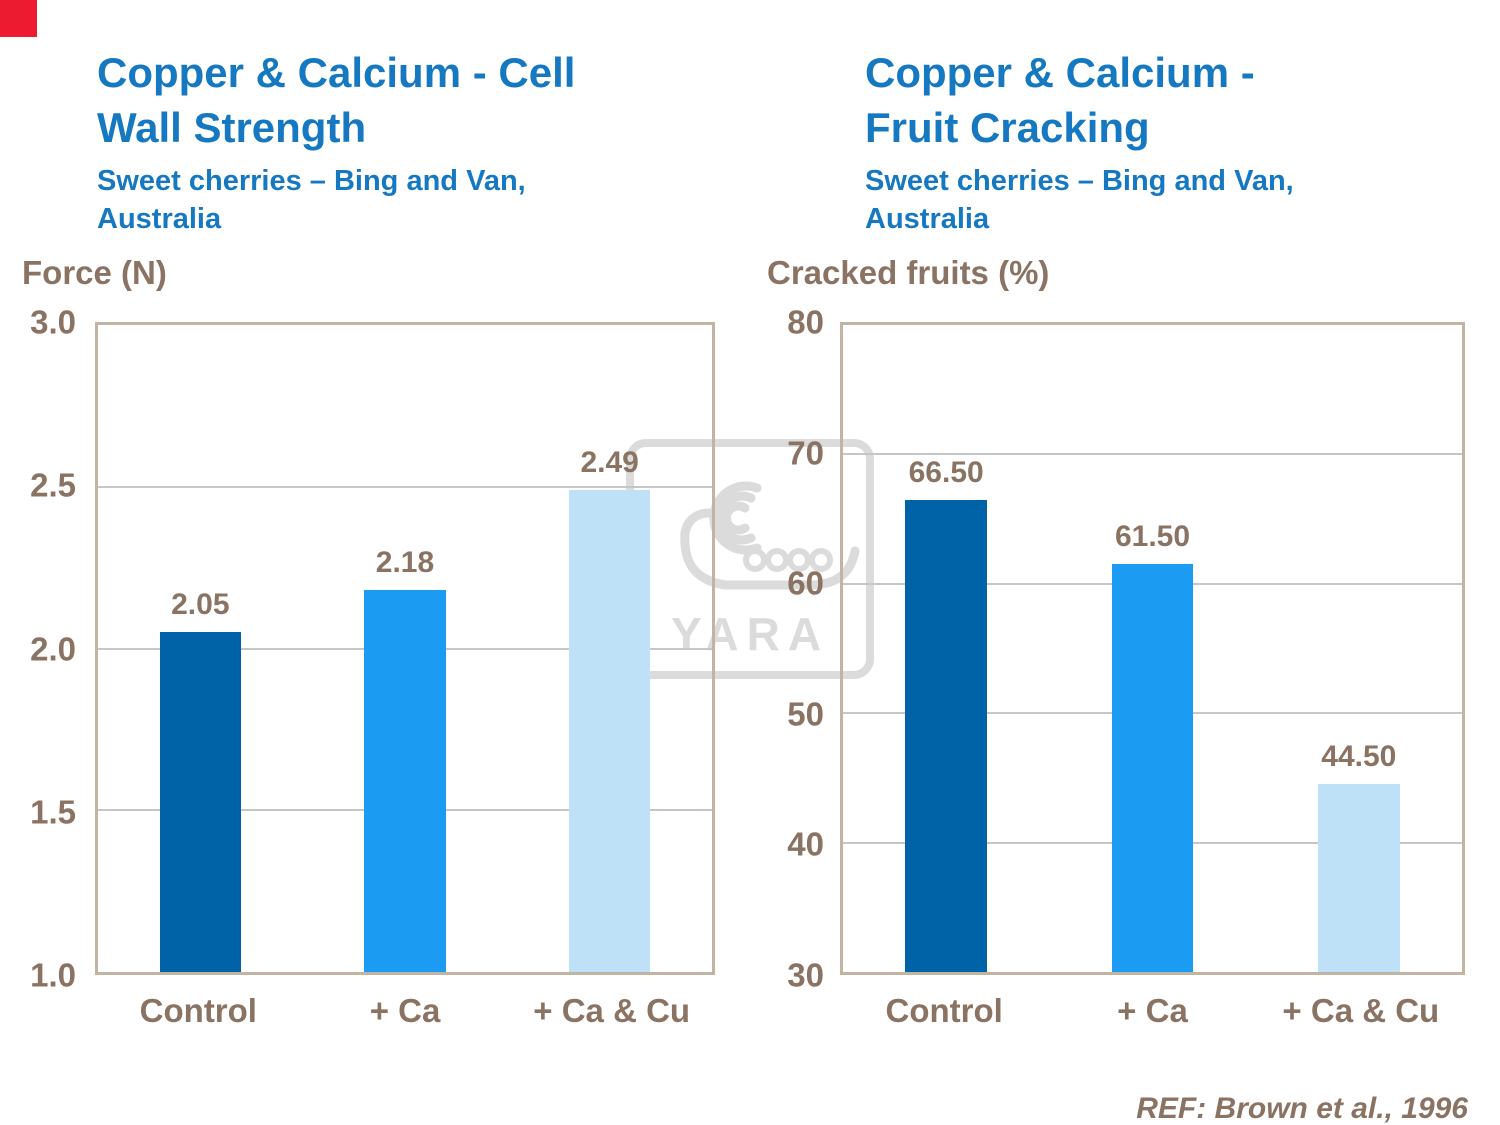 The height and width of the screenshot is (1125, 1500). What do you see at coordinates (1302, 1108) in the screenshot?
I see `ref-citation: REF: Brown et al., 1996` at bounding box center [1302, 1108].